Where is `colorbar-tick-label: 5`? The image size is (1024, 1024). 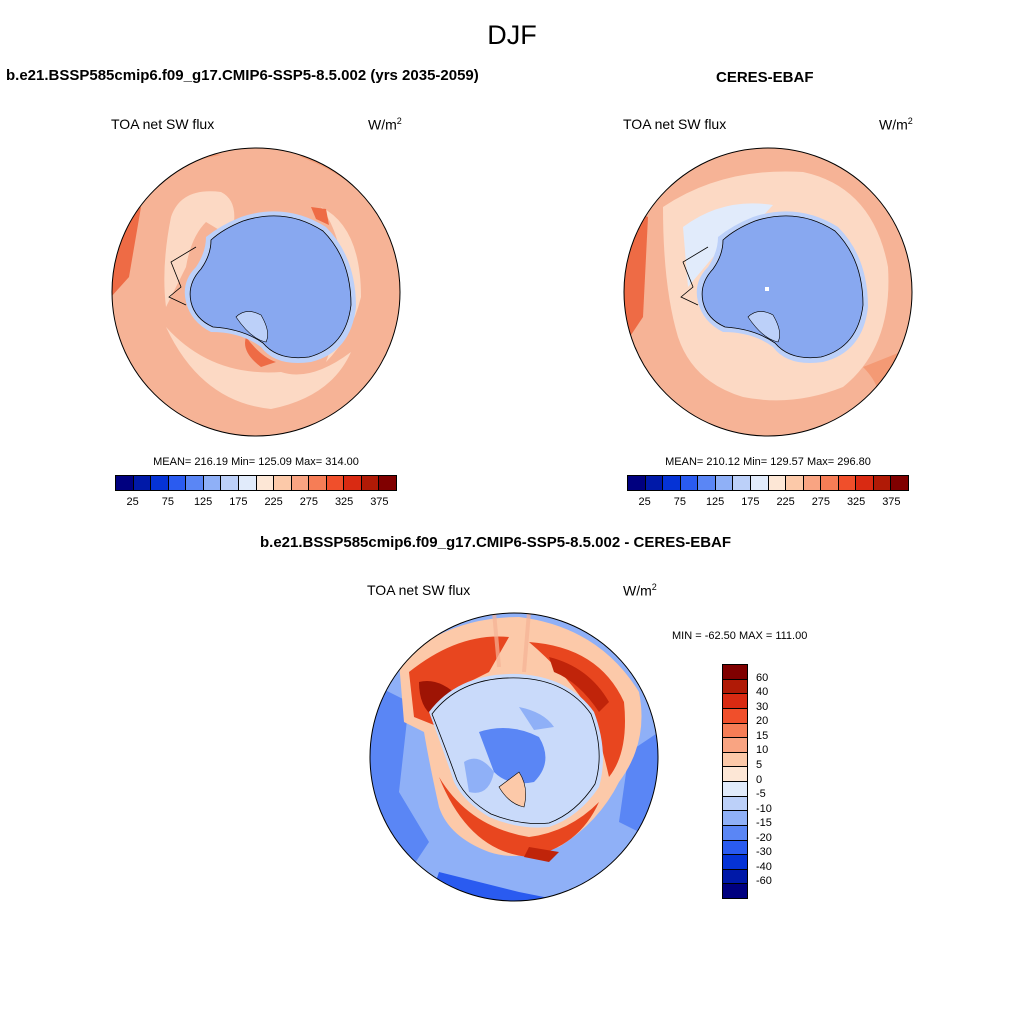
colorbar-tick-label: 5 is located at coordinates (759, 764).